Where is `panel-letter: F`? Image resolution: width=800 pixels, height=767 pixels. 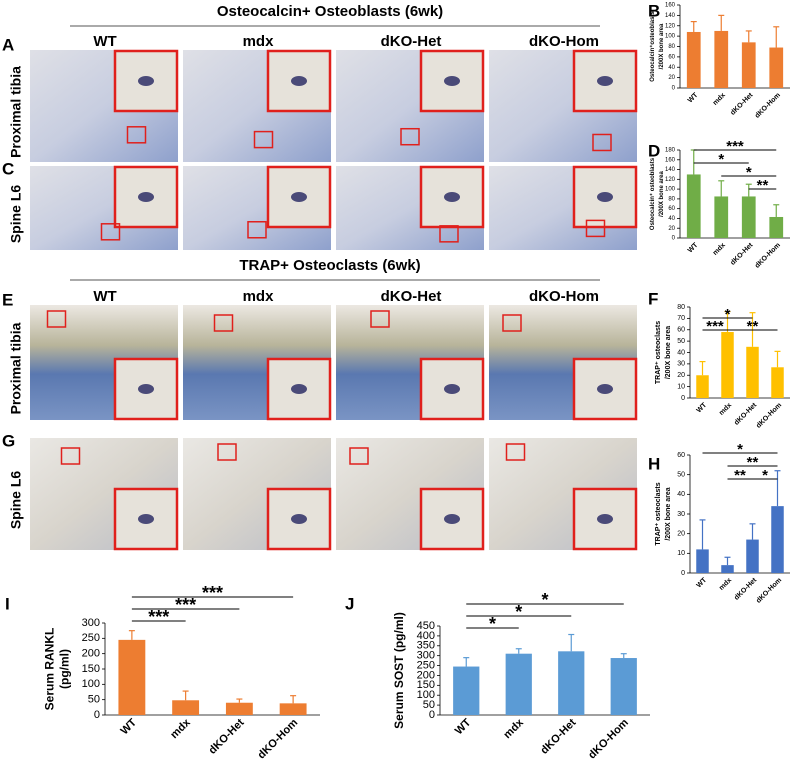
panel-letter: F is located at coordinates (653, 298).